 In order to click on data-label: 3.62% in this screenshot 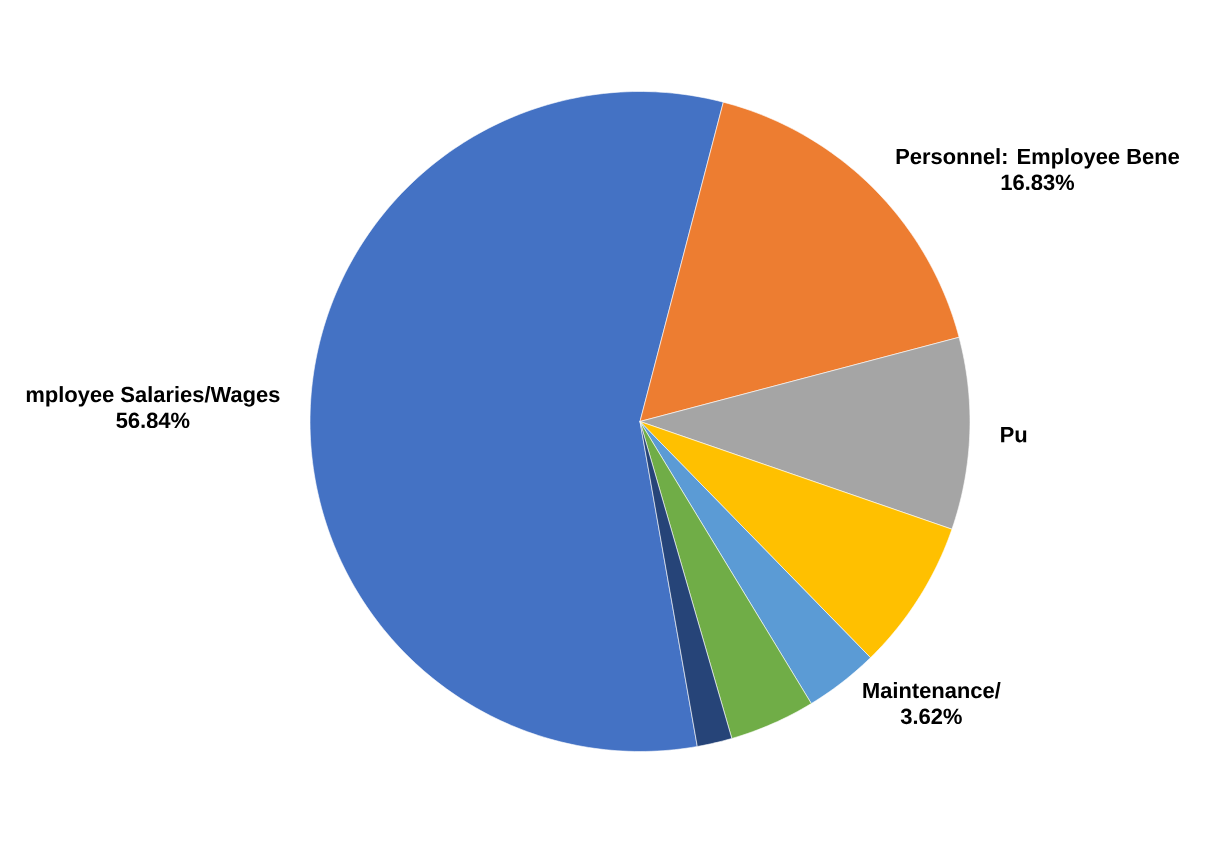, I will do `click(931, 716)`.